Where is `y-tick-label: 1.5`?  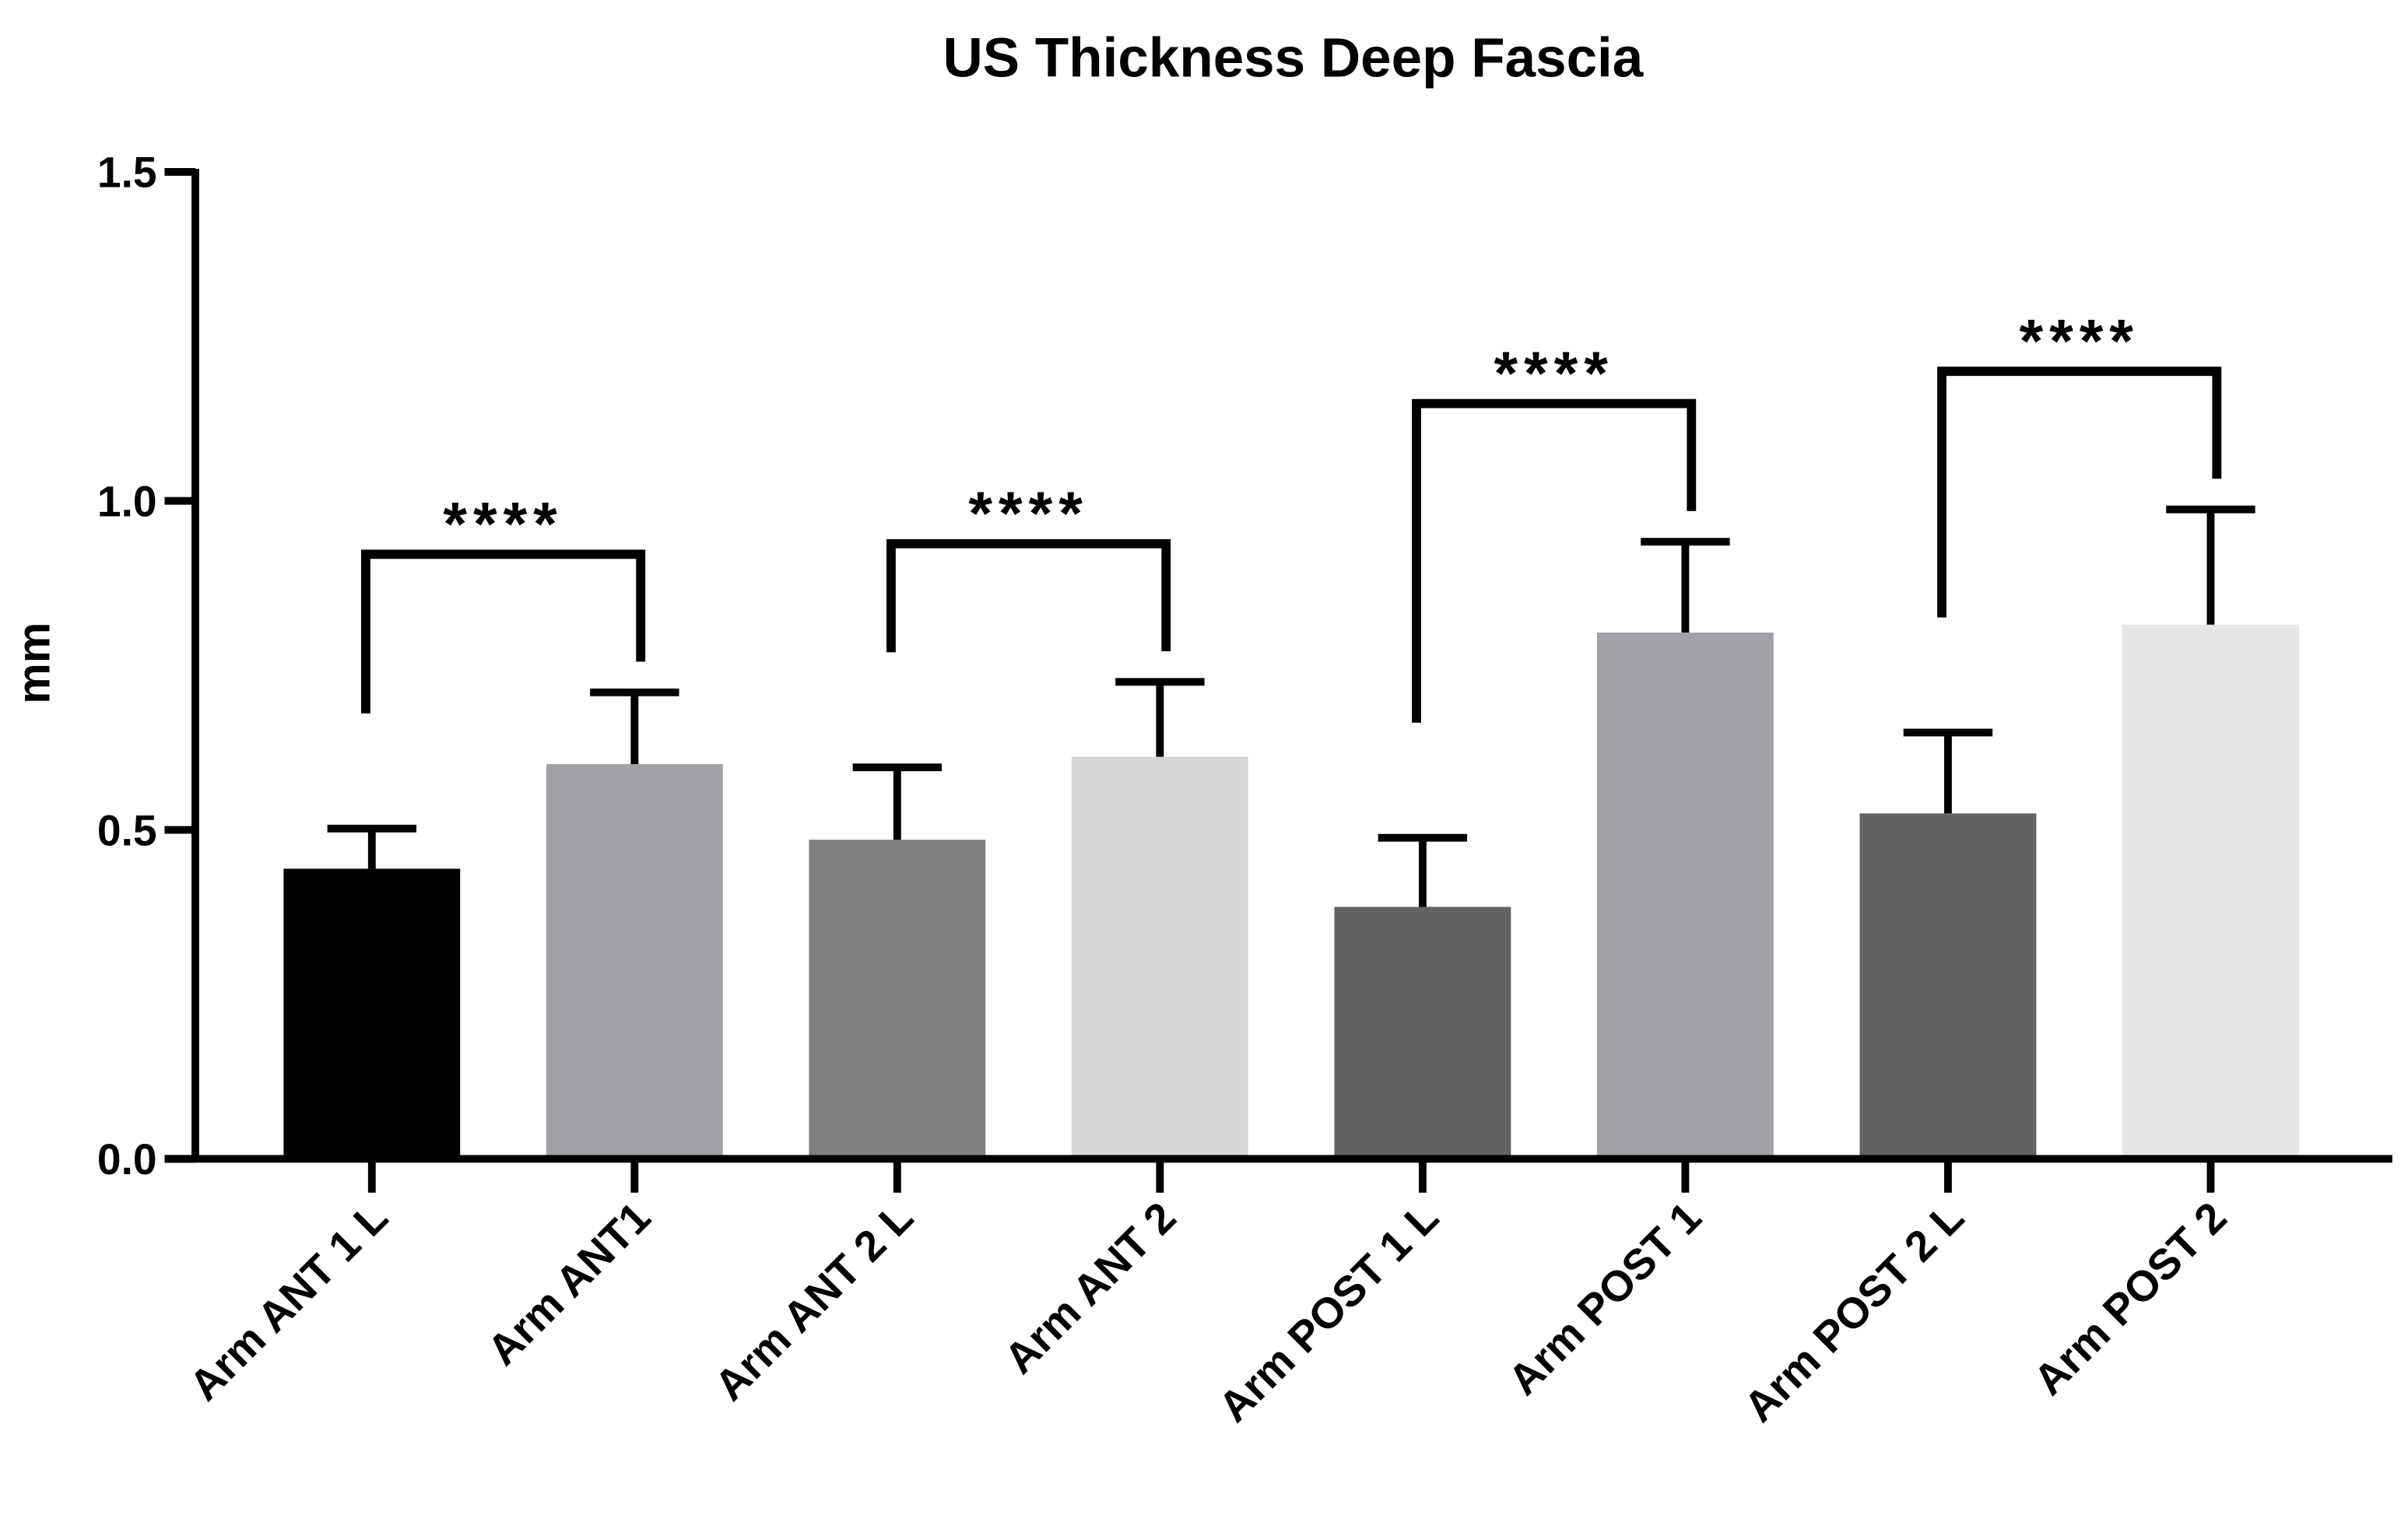 y-tick-label: 1.5 is located at coordinates (127, 173).